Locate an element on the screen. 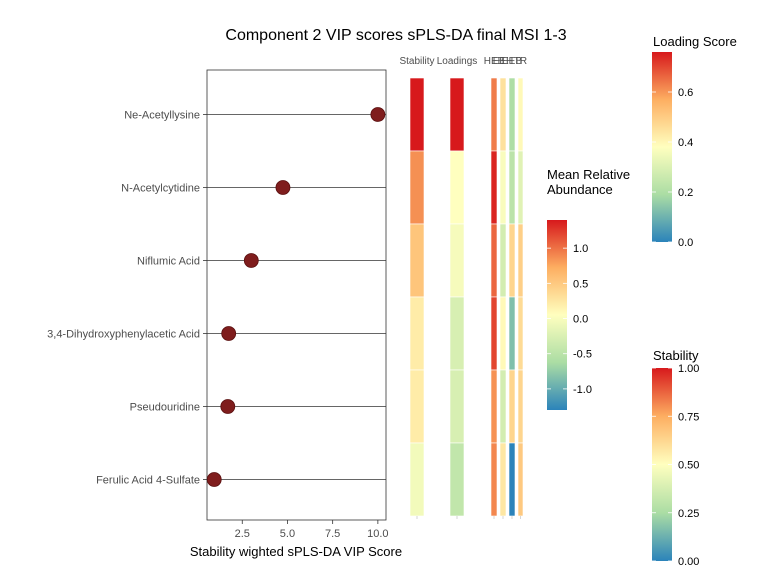  x-tick-label: 5.0 is located at coordinates (287, 534).